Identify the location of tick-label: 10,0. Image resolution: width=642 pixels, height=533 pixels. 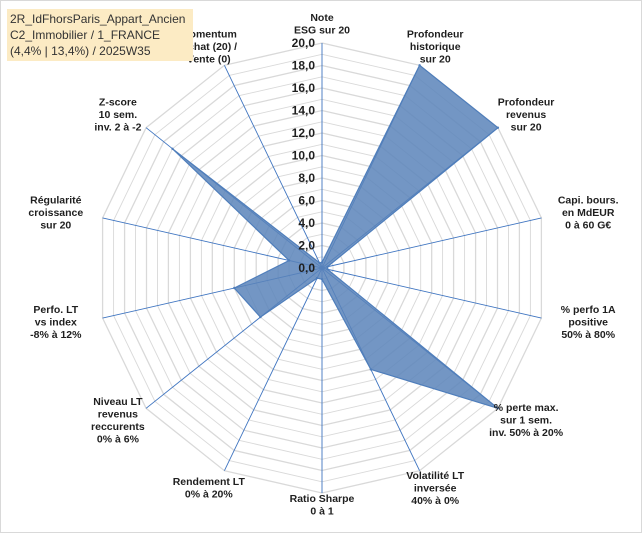
(304, 156).